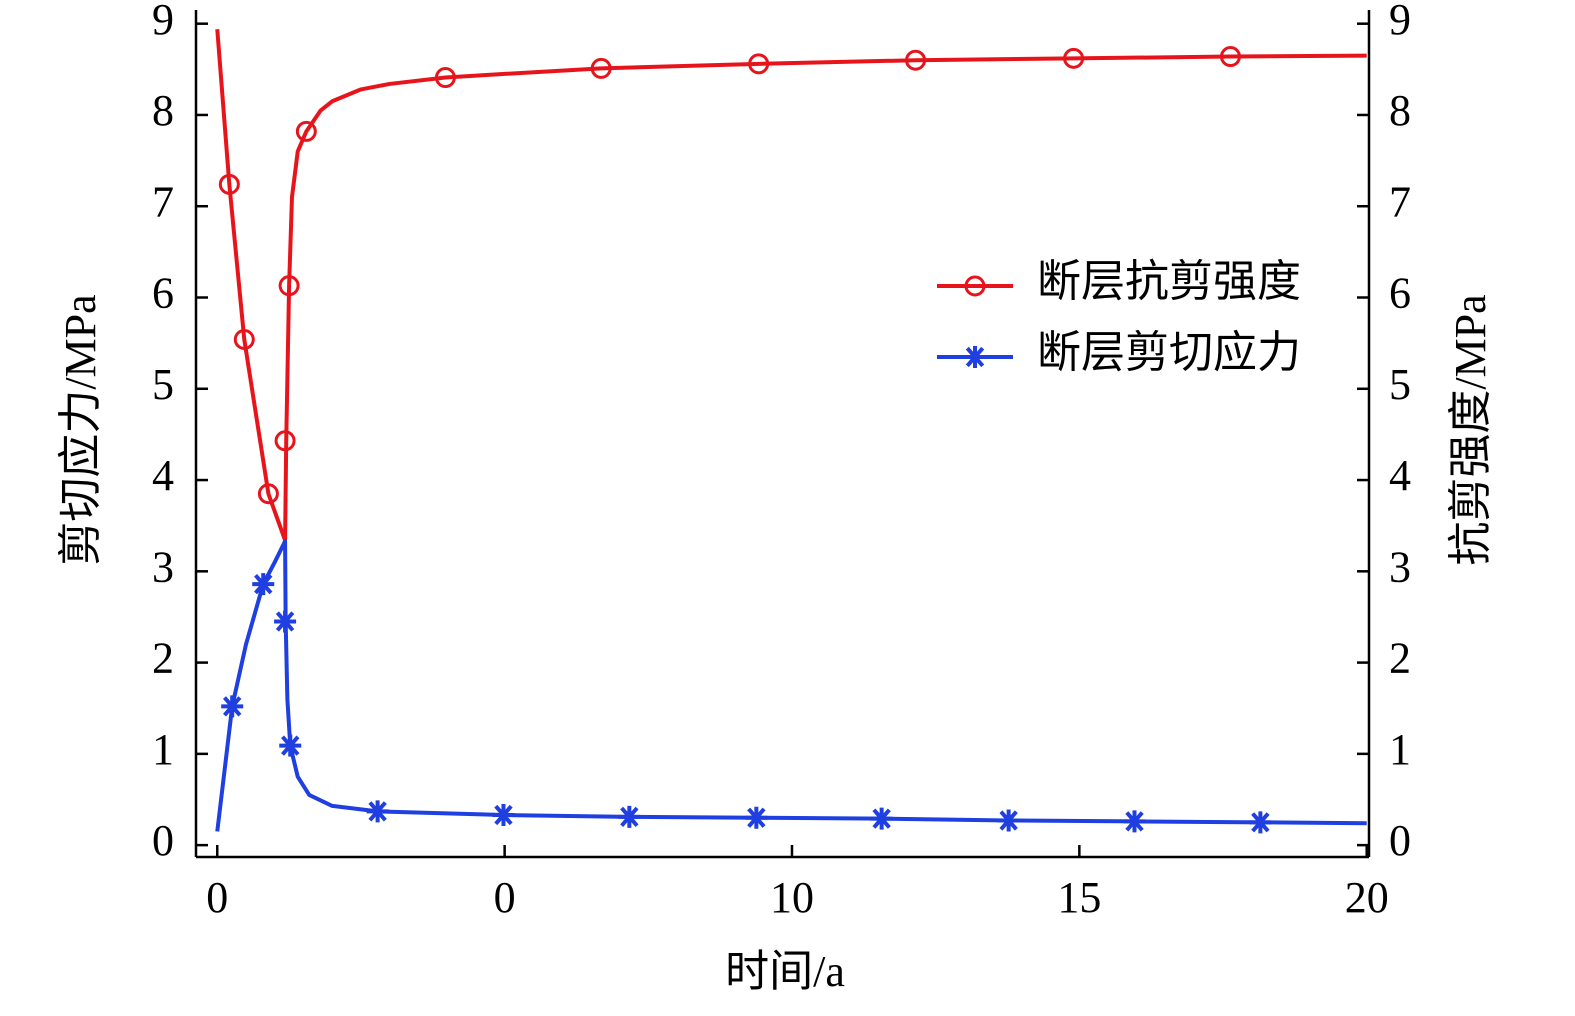 The height and width of the screenshot is (1016, 1575). Describe the element at coordinates (1400, 110) in the screenshot. I see `y2-tick-label: 8` at that location.